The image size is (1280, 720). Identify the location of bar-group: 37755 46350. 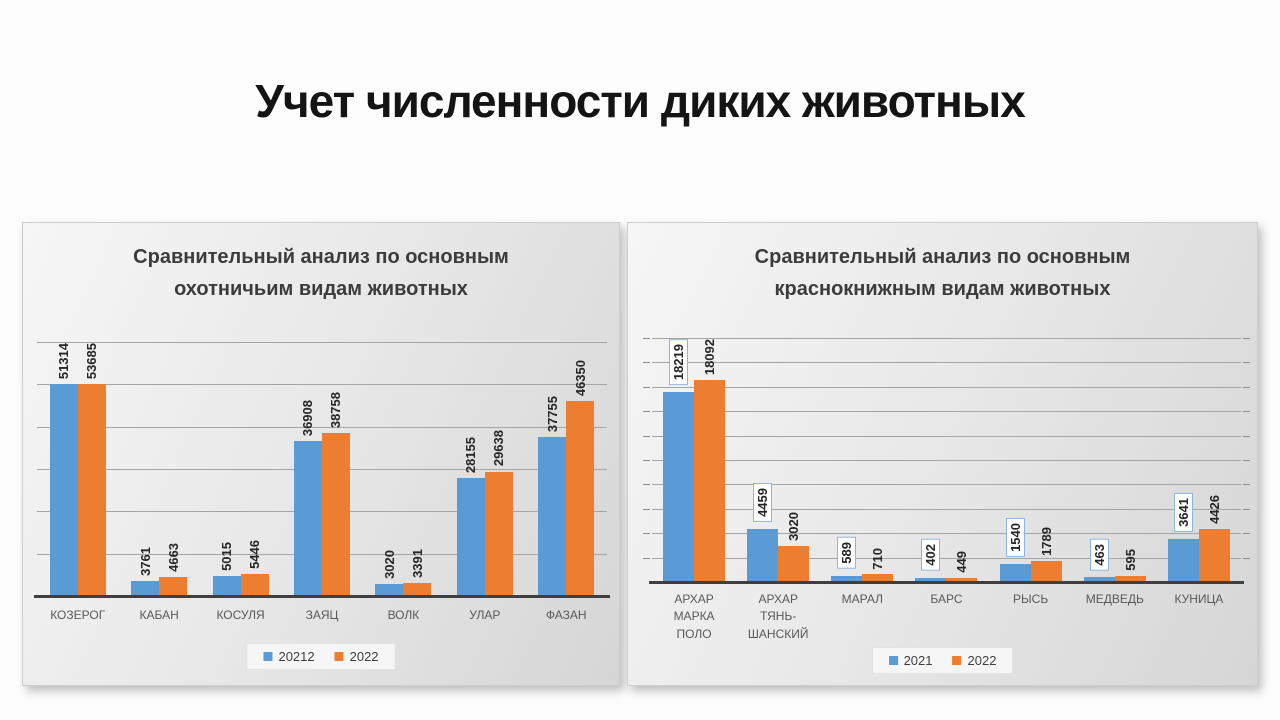
(566, 470).